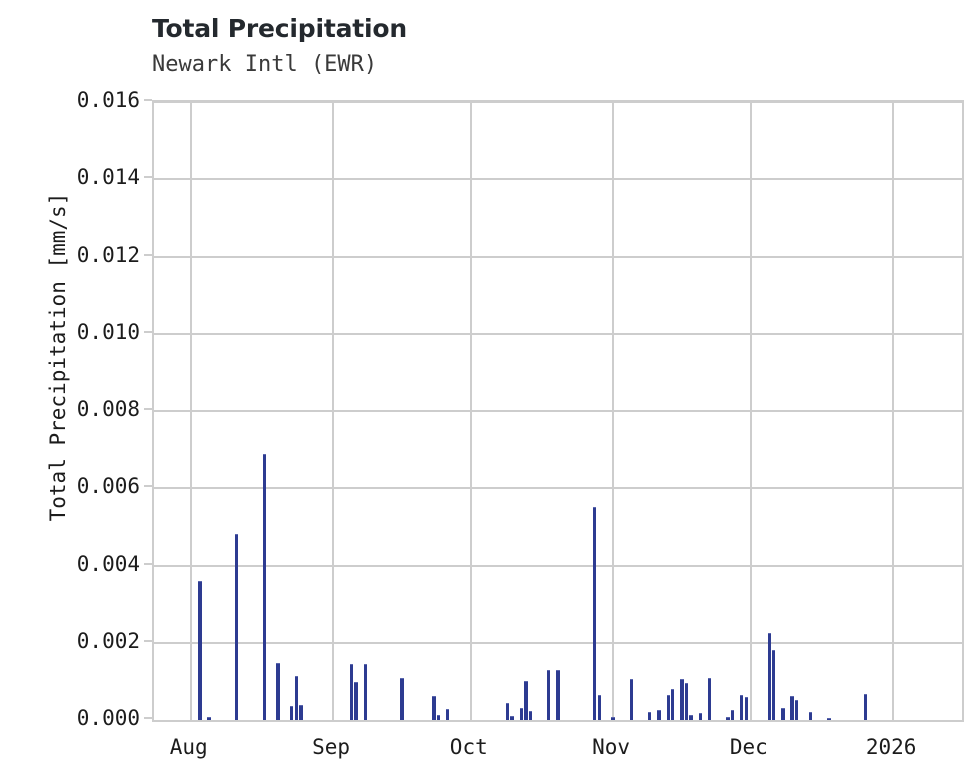 The image size is (980, 780). What do you see at coordinates (748, 747) in the screenshot?
I see `x-tick-label: Dec` at bounding box center [748, 747].